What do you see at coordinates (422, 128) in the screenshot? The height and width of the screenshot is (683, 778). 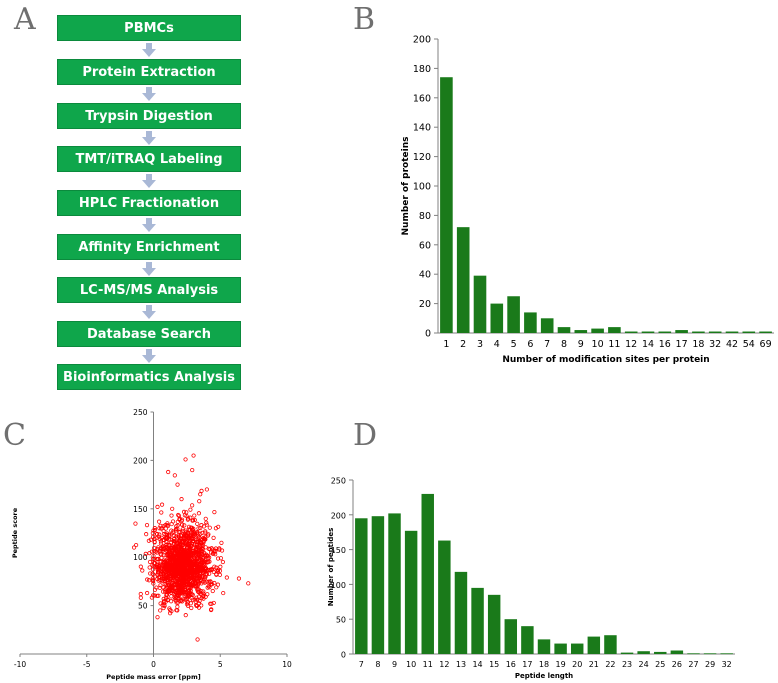 I see `y-tick-label: 140` at bounding box center [422, 128].